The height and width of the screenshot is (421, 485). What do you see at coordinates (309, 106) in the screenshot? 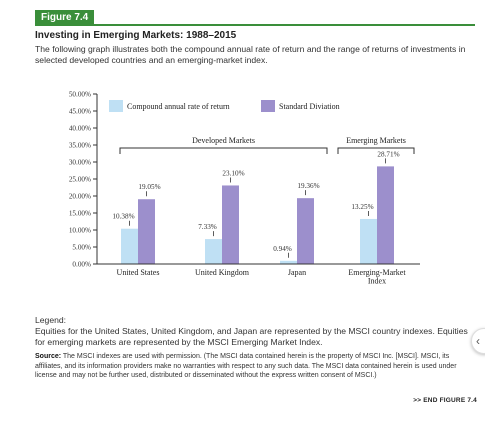
I see `legend-label-deviation: Standard Diviation` at bounding box center [309, 106].